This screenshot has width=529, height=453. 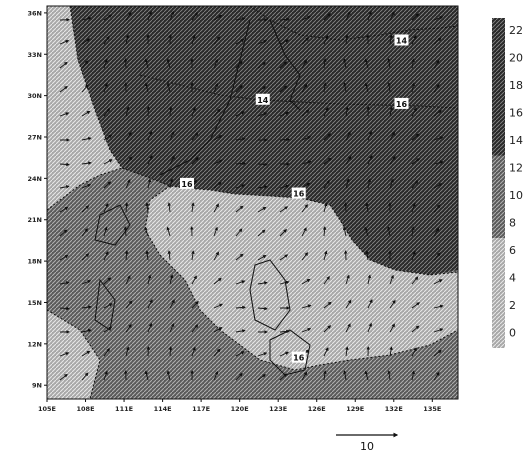 I want to click on lat-tick-label: 24N, so click(x=35, y=179).